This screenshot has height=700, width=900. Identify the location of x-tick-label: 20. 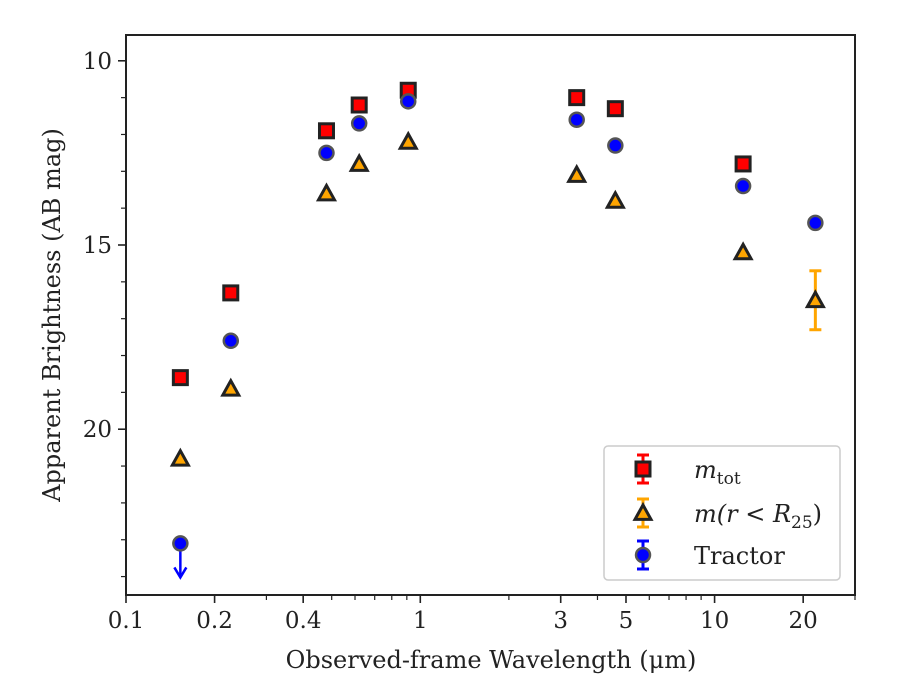
(803, 621).